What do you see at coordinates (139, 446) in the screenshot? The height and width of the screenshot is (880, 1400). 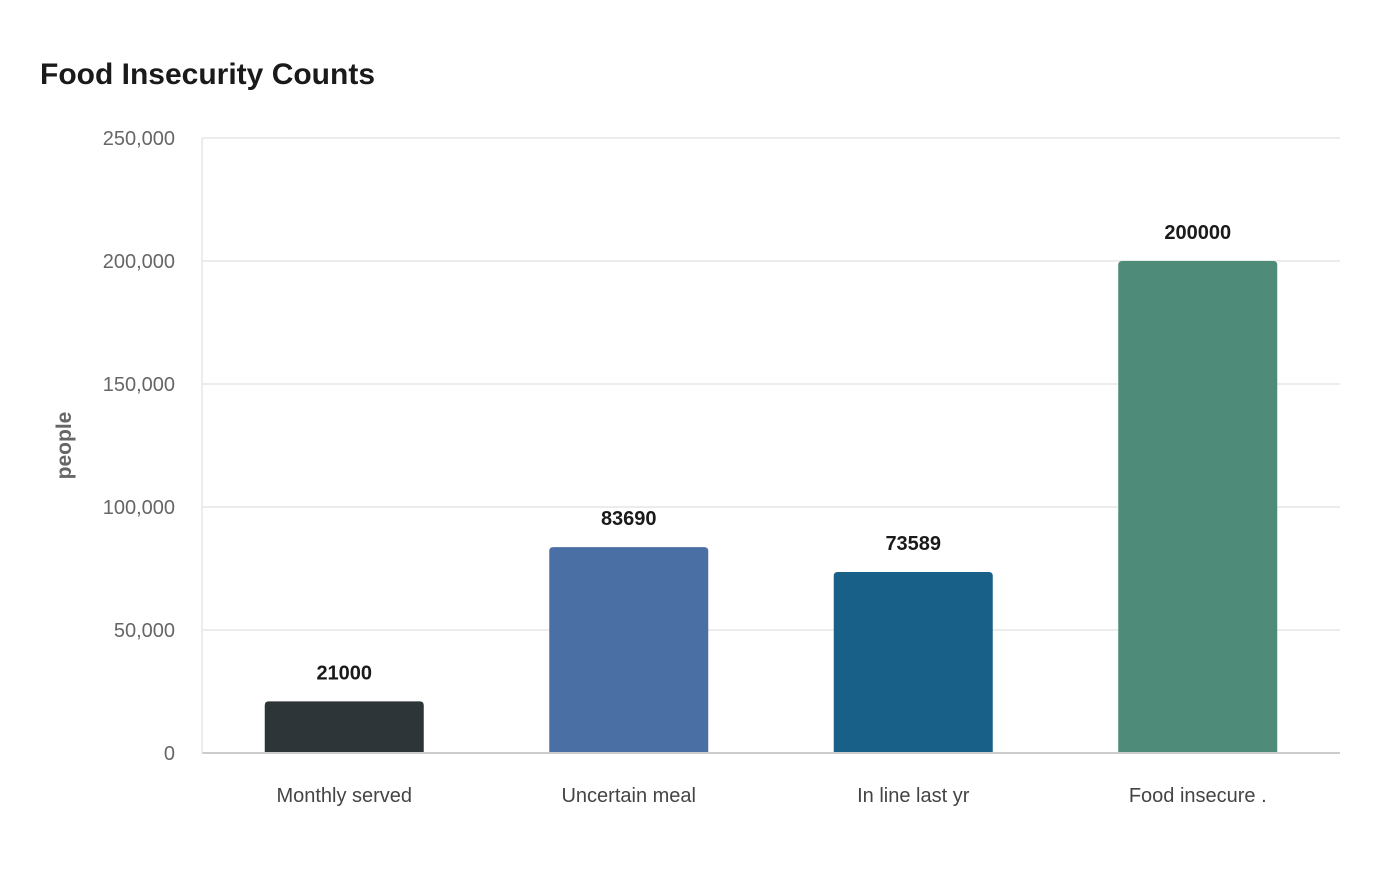 I see `y-axis-ticks: 0 50,000 100,000 150,000 200,000 250,000` at bounding box center [139, 446].